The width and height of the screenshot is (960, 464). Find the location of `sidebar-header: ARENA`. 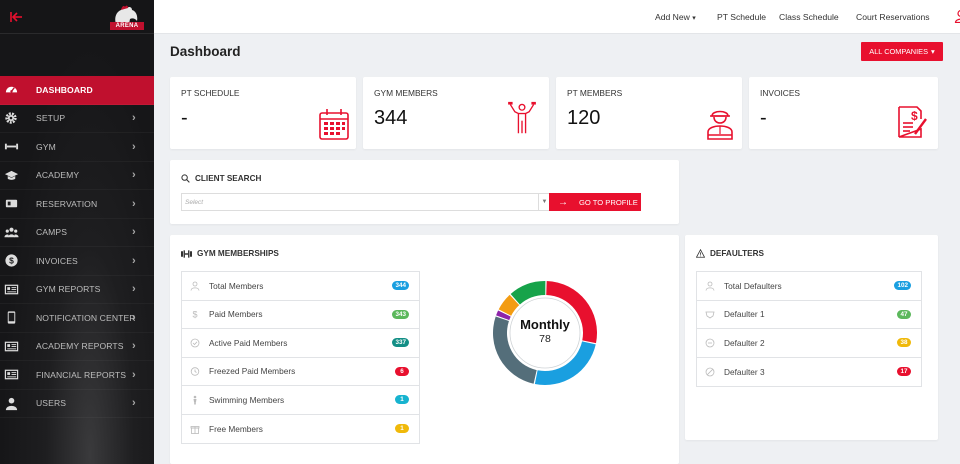

sidebar-header: ARENA is located at coordinates (77, 17).